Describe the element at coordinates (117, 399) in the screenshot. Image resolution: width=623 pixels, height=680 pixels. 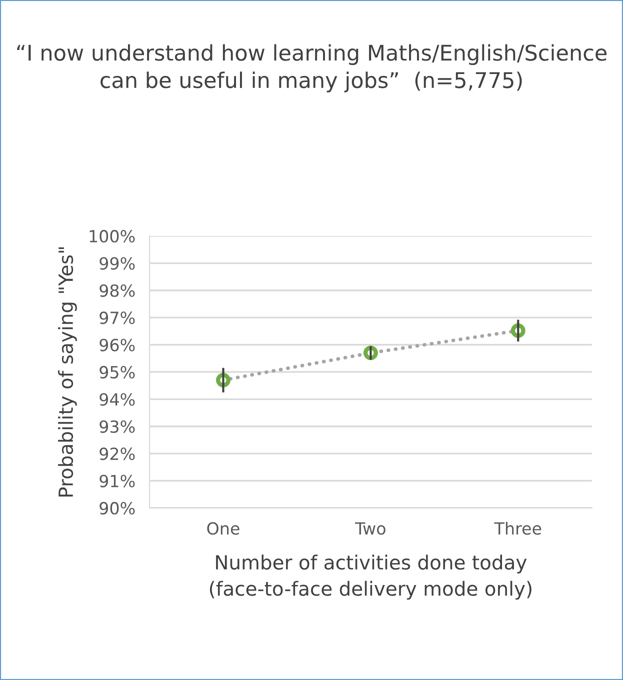
I see `y-tick-label: 94%` at that location.